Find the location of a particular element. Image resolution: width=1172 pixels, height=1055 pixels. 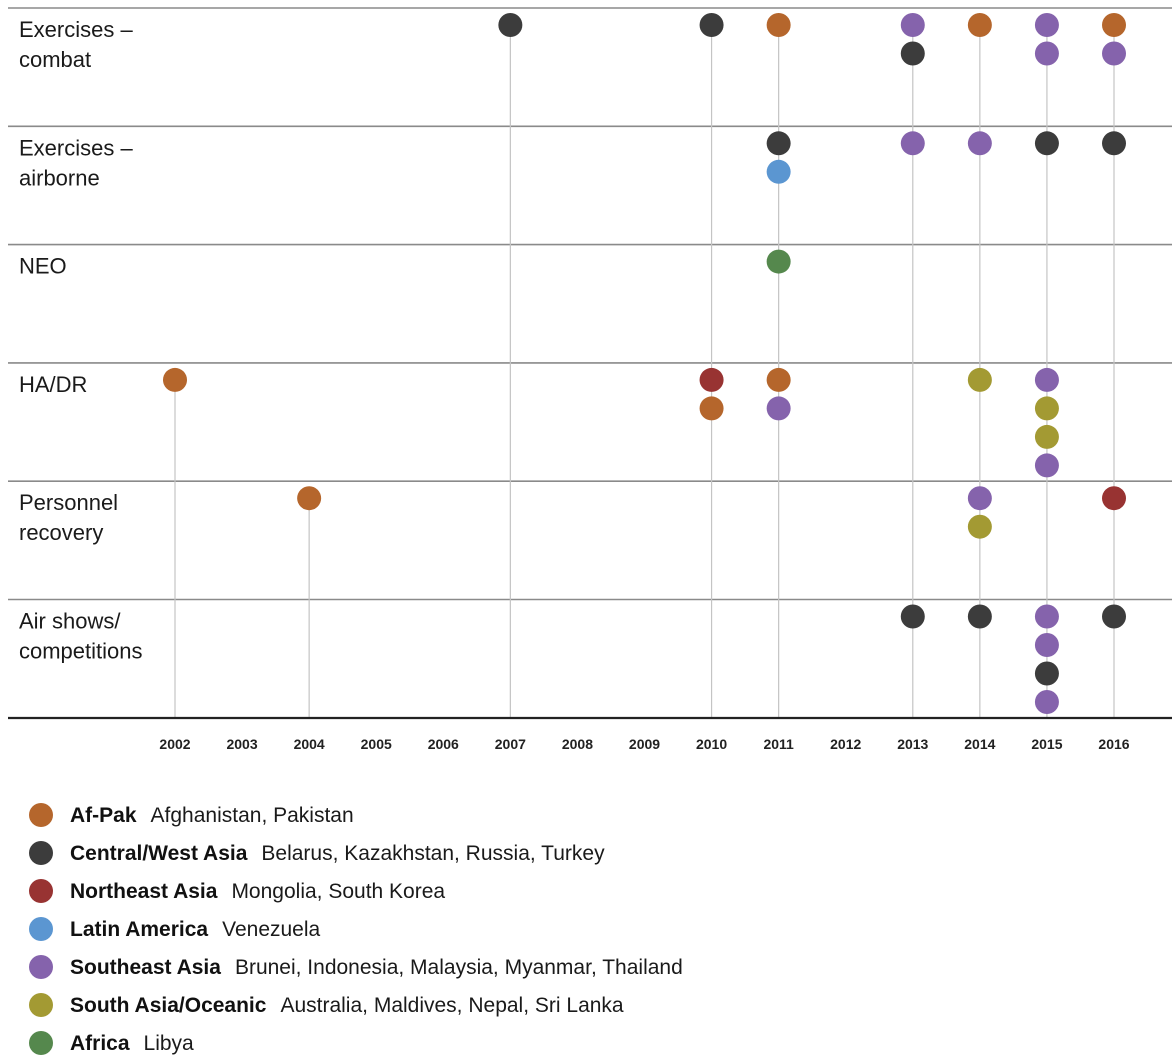

dot-ha-dr-2010-1-northeast-asia is located at coordinates (711, 379).